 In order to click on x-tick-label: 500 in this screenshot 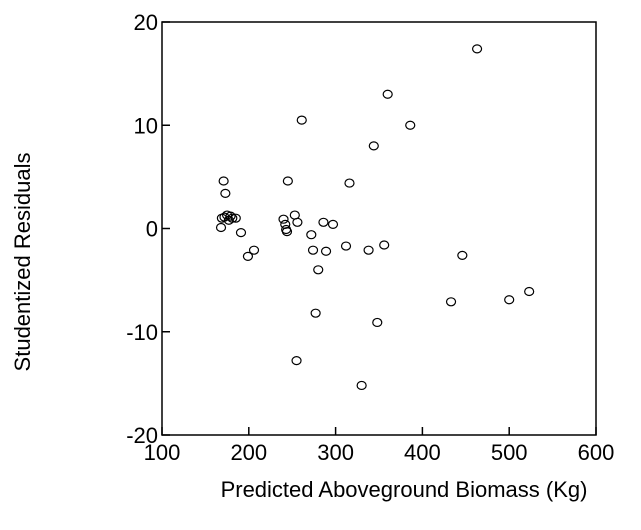, I will do `click(509, 452)`.